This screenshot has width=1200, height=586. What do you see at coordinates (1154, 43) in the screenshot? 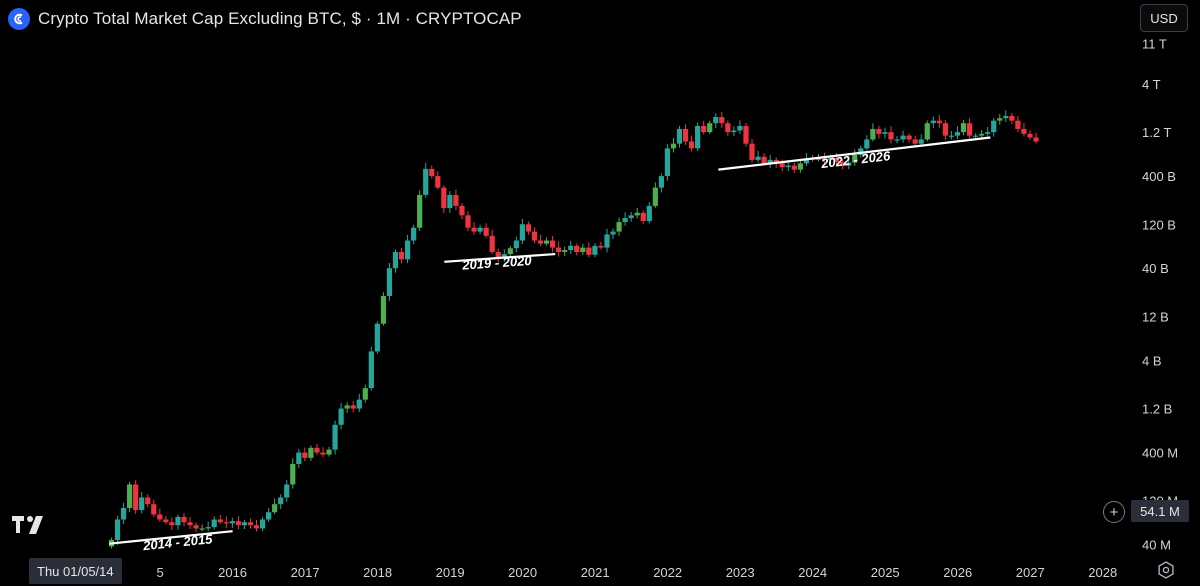
I see `y-tick-label: 11 T` at bounding box center [1154, 43].